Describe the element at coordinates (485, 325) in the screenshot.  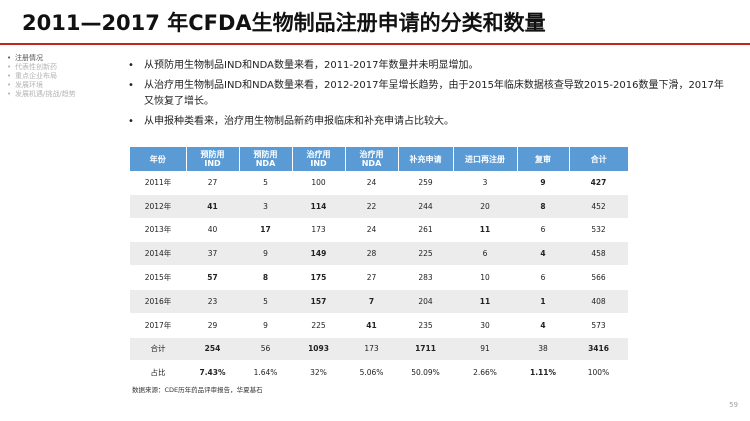
I see `table-cell: 30` at that location.